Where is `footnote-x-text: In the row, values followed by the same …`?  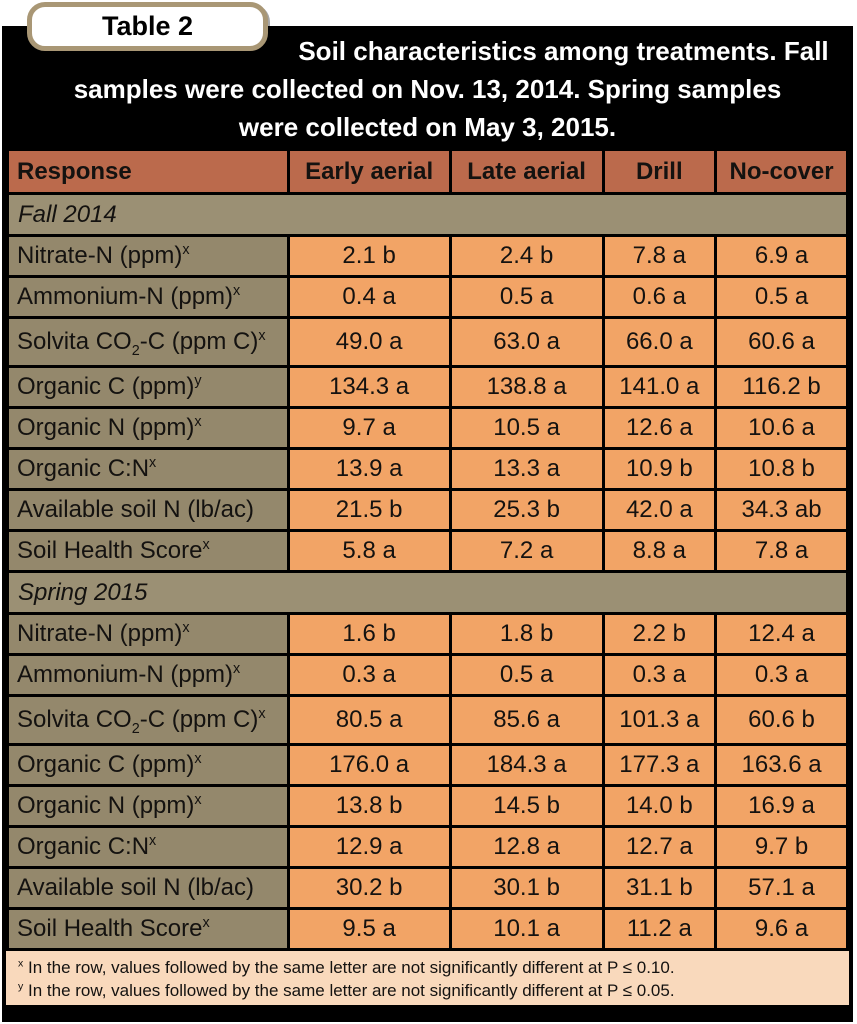
footnote-x-text: In the row, values followed by the same … is located at coordinates (351, 967).